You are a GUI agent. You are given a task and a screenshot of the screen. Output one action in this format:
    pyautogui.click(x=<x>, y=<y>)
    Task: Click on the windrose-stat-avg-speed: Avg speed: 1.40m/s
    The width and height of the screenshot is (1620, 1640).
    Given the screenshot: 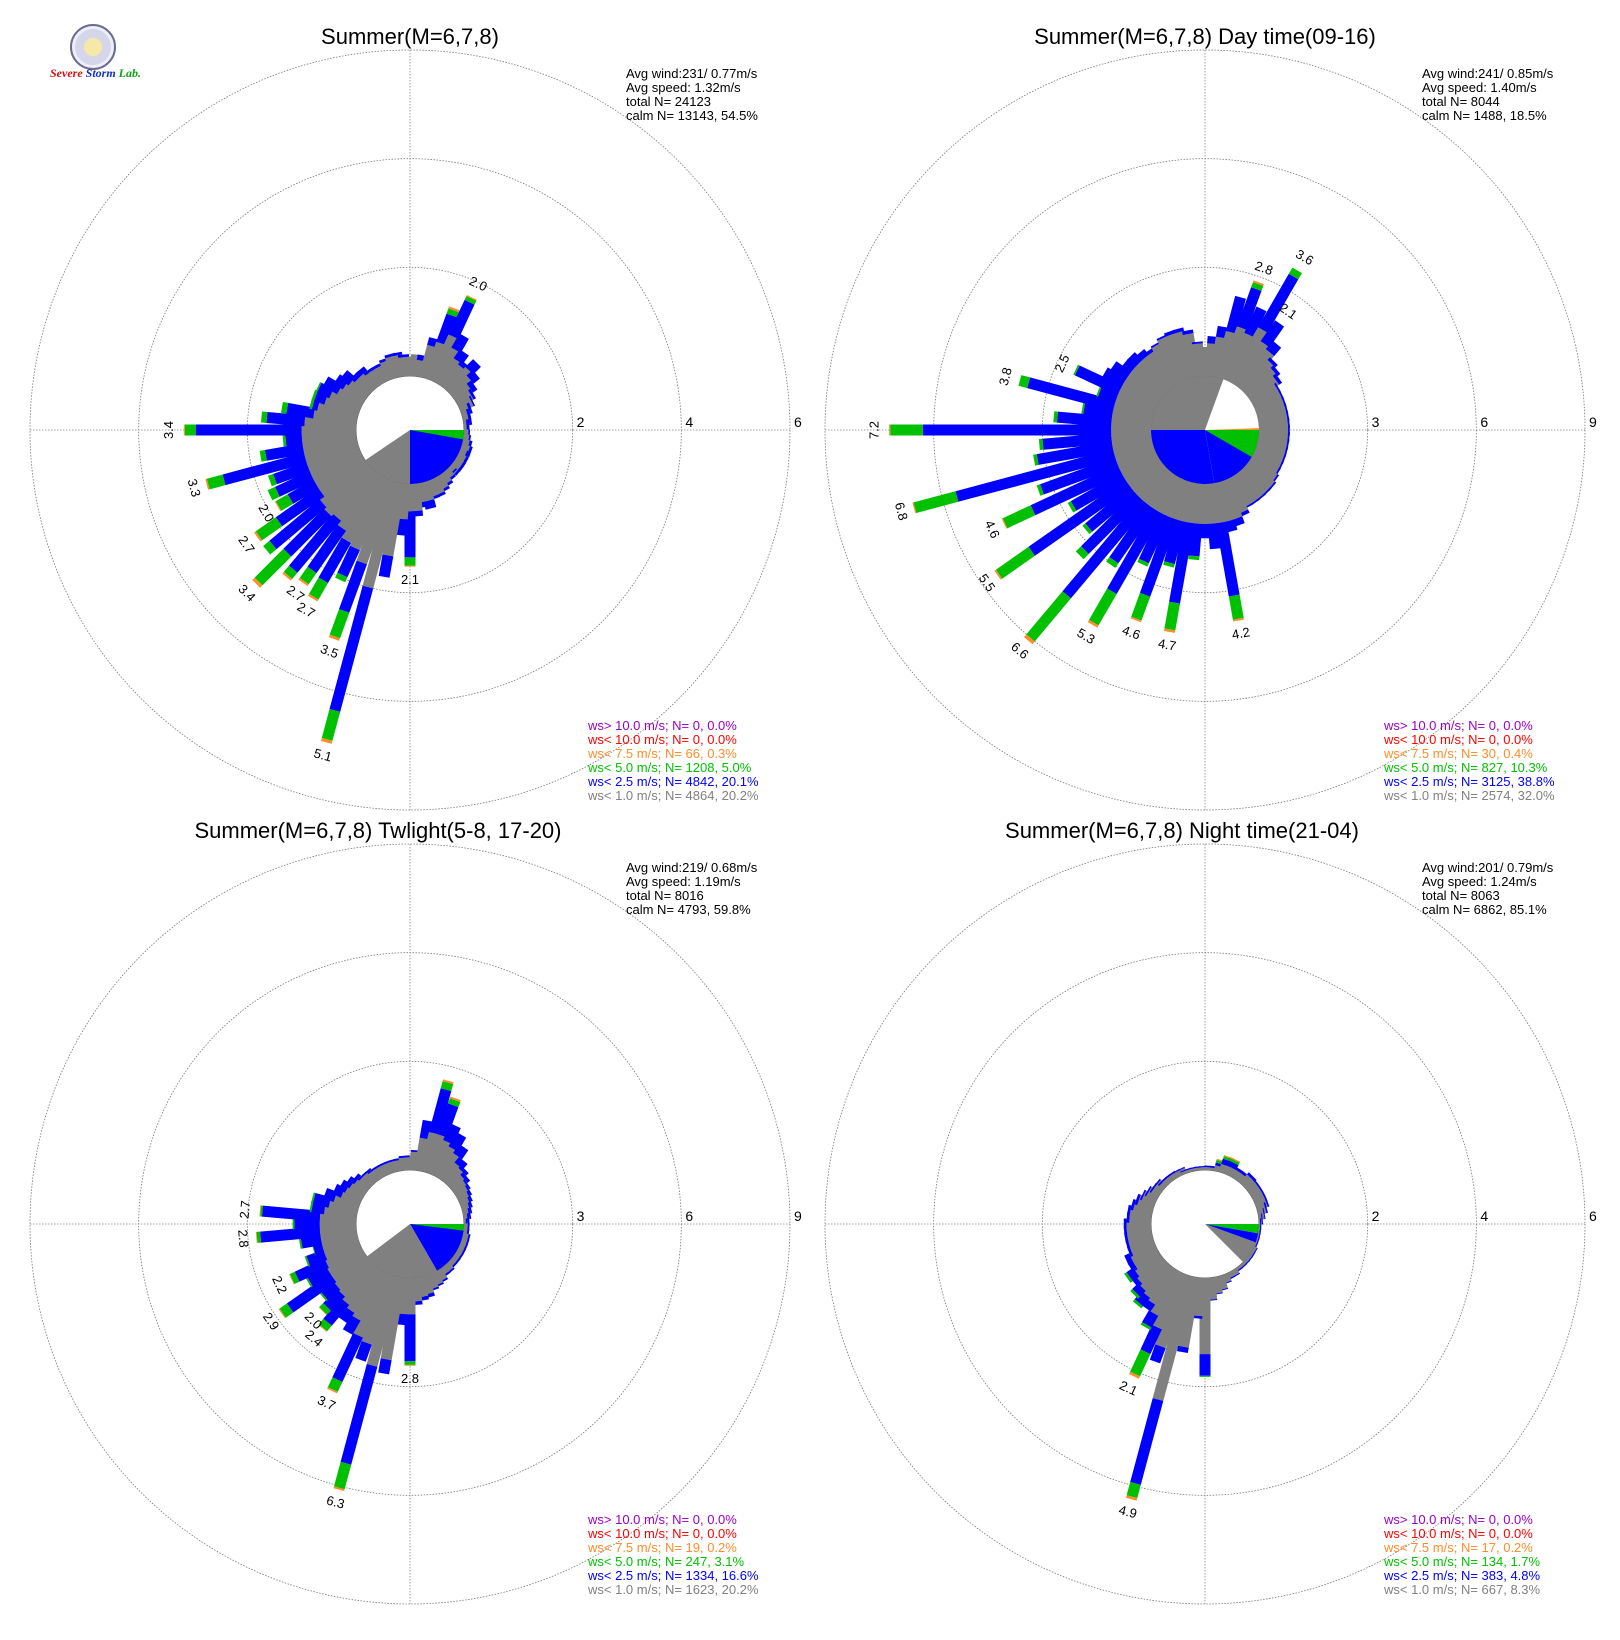 What is the action you would take?
    pyautogui.click(x=1479, y=87)
    